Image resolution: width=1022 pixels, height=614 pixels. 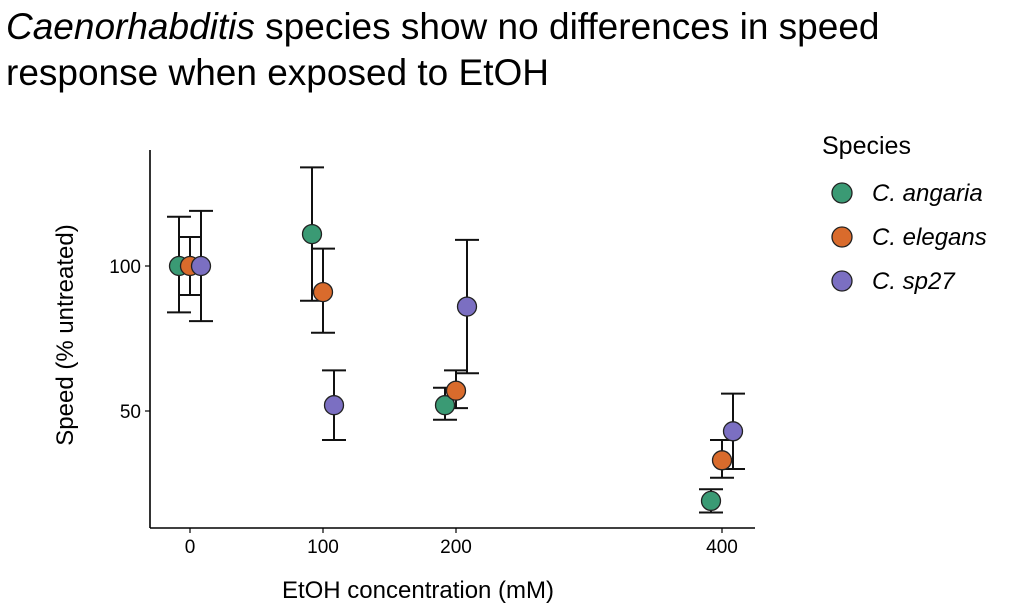 I want to click on y-tick-label-50: 50, so click(x=130, y=412).